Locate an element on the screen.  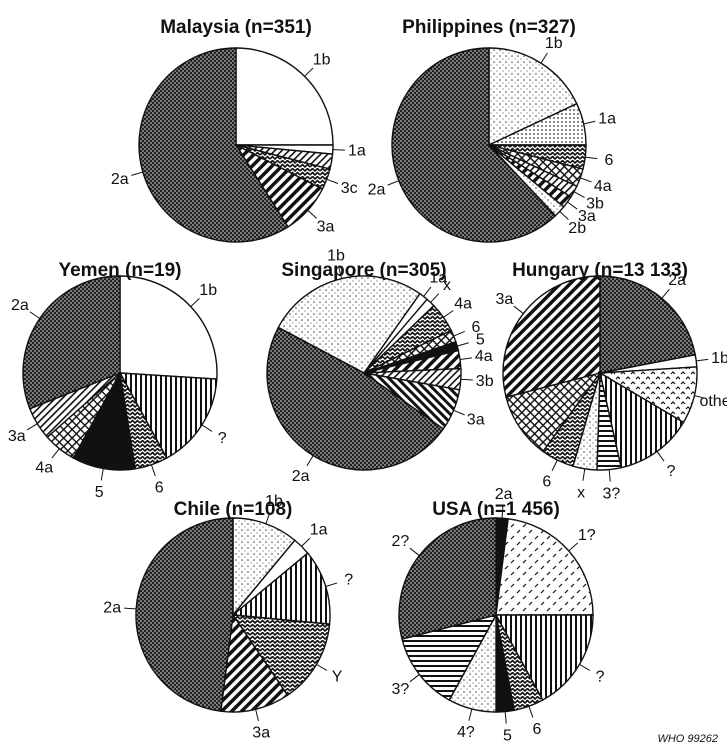
slice-label: 1? is located at coordinates (587, 535).